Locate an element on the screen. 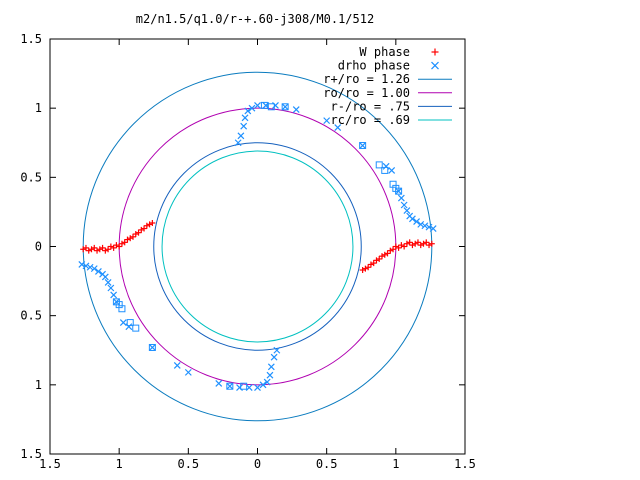 Image resolution: width=640 pixels, height=480 pixels. y-tick-label: 1.5 is located at coordinates (31, 454).